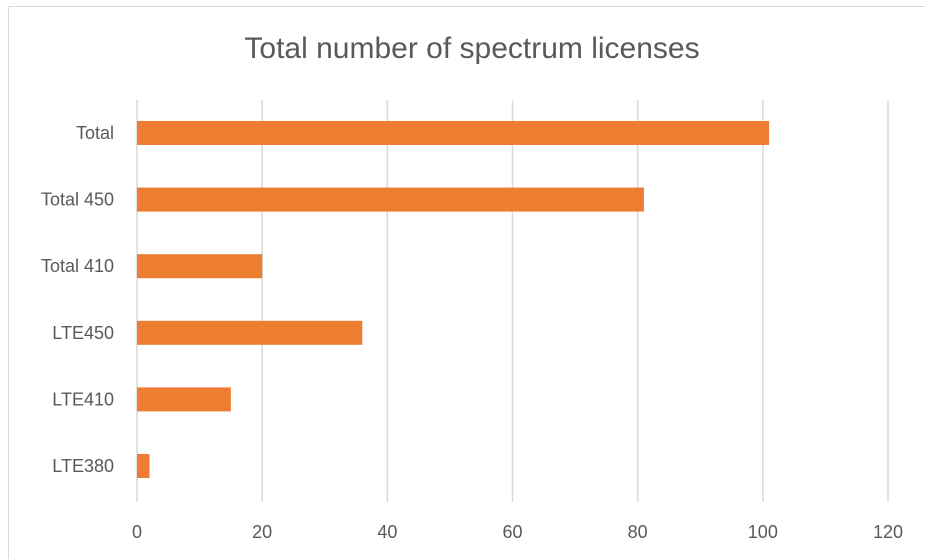 The width and height of the screenshot is (925, 559). I want to click on x-tick-20: 20, so click(262, 532).